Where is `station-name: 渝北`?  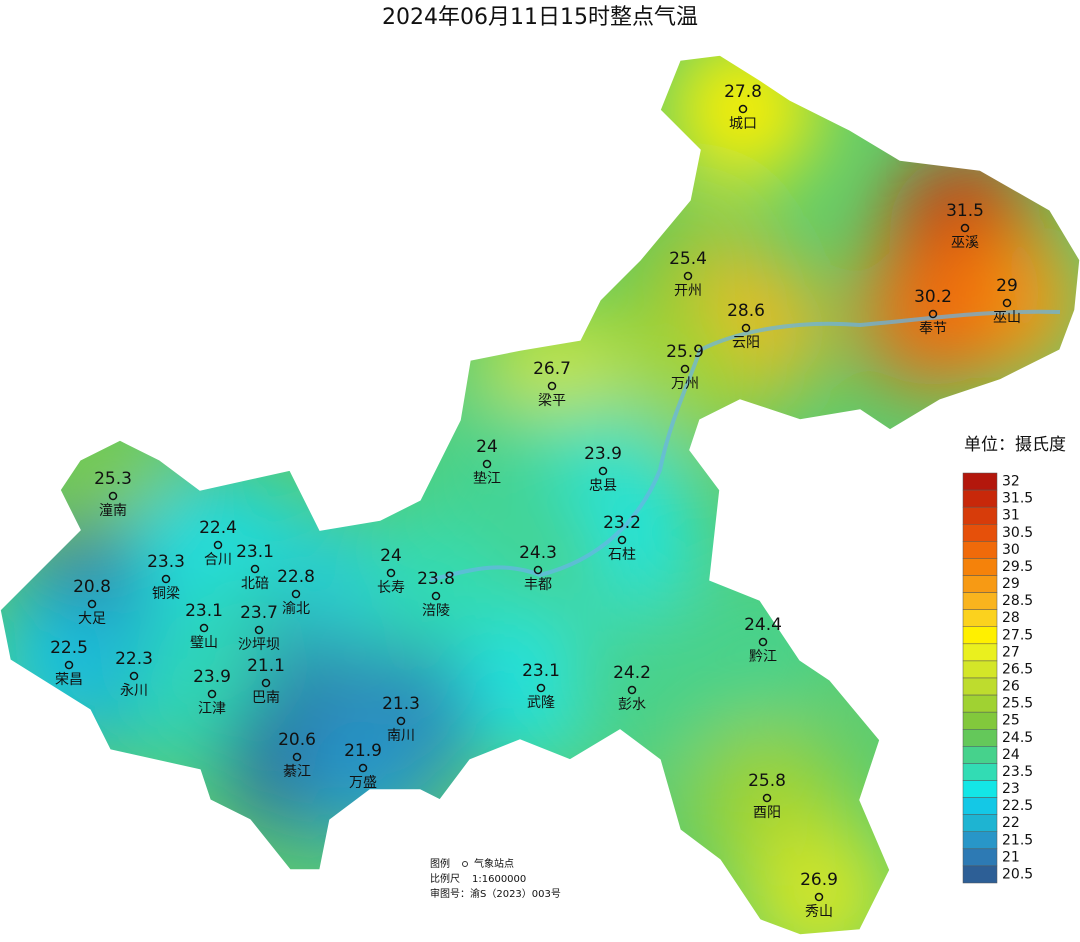 station-name: 渝北 is located at coordinates (296, 609).